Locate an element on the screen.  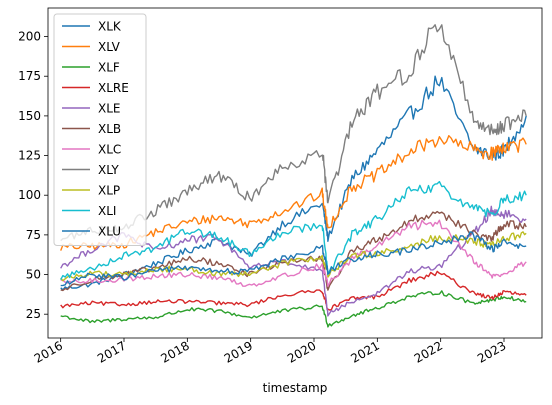
legend-box is located at coordinates (100, 129).